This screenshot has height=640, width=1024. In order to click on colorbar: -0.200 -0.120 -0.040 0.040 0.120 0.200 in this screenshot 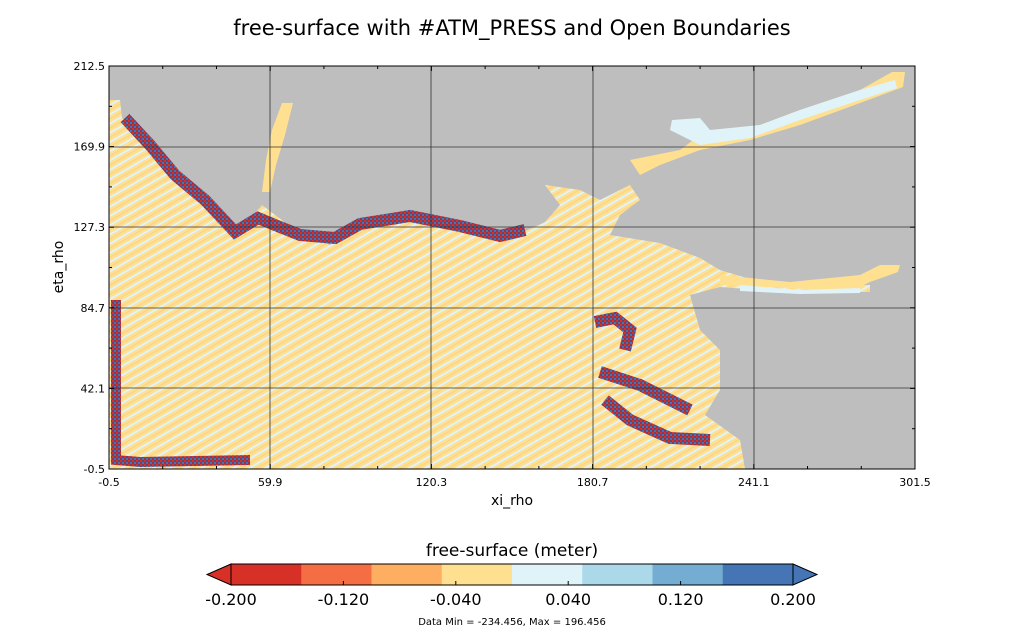, I will do `click(512, 586)`.